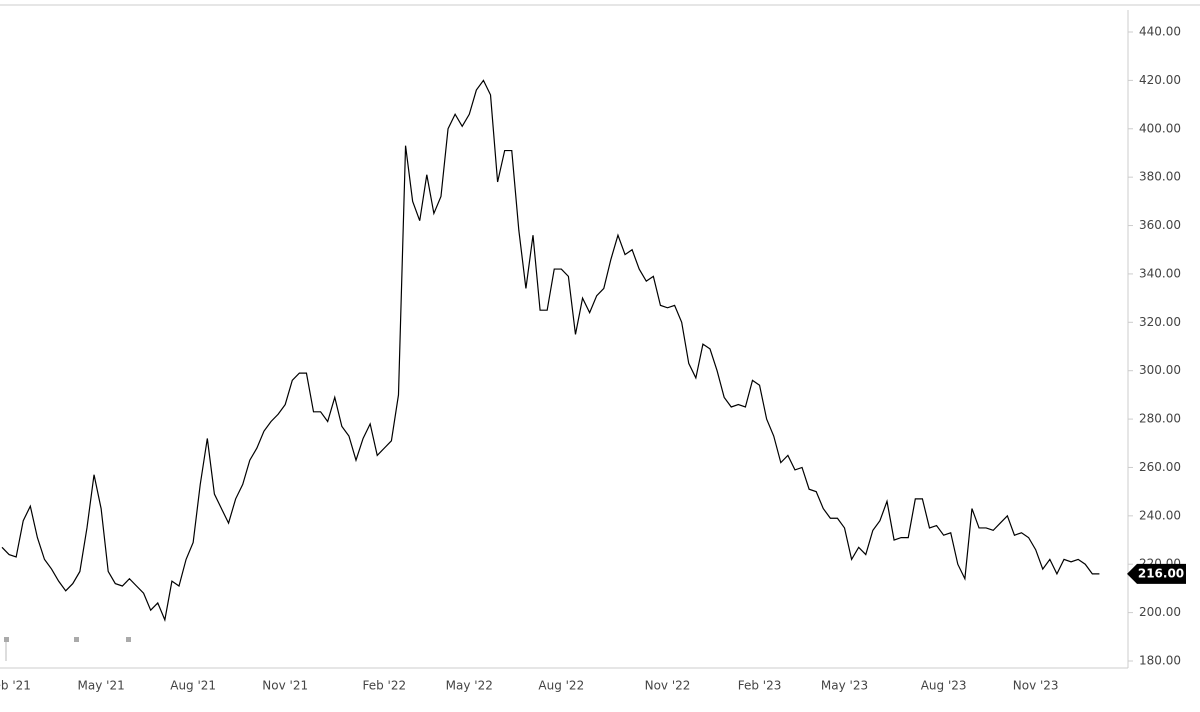 The height and width of the screenshot is (712, 1200). Describe the element at coordinates (285, 686) in the screenshot. I see `x-tick-label: Nov '21` at that location.